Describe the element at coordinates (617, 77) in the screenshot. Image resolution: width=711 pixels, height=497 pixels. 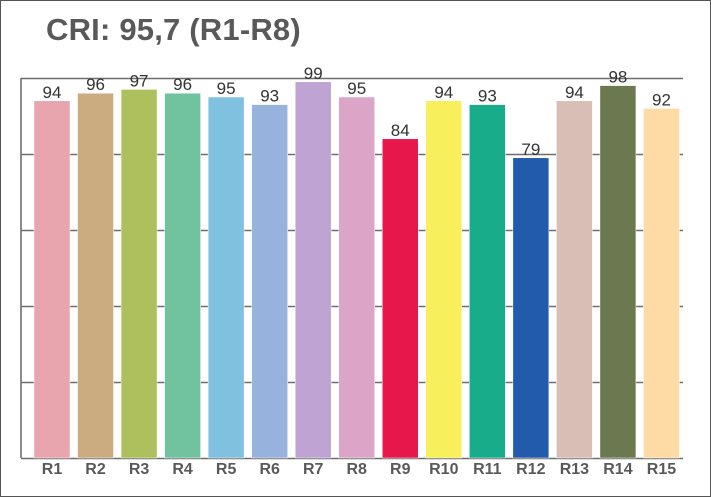
I see `value-label-r14: 98` at that location.